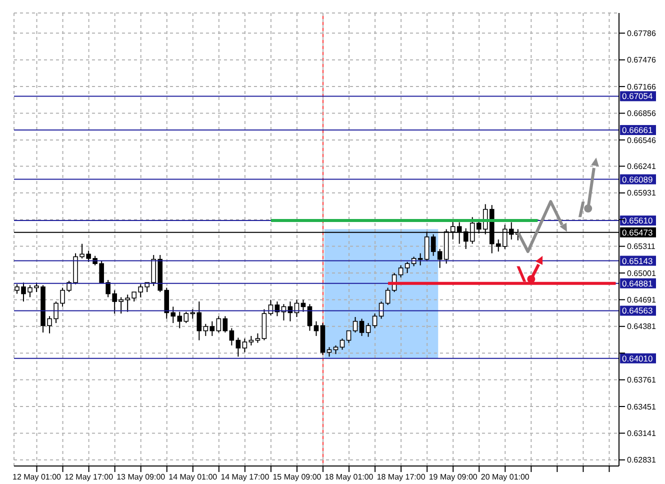 The width and height of the screenshot is (665, 484). What do you see at coordinates (637, 358) in the screenshot?
I see `ref-line-label: 0.64010` at bounding box center [637, 358].